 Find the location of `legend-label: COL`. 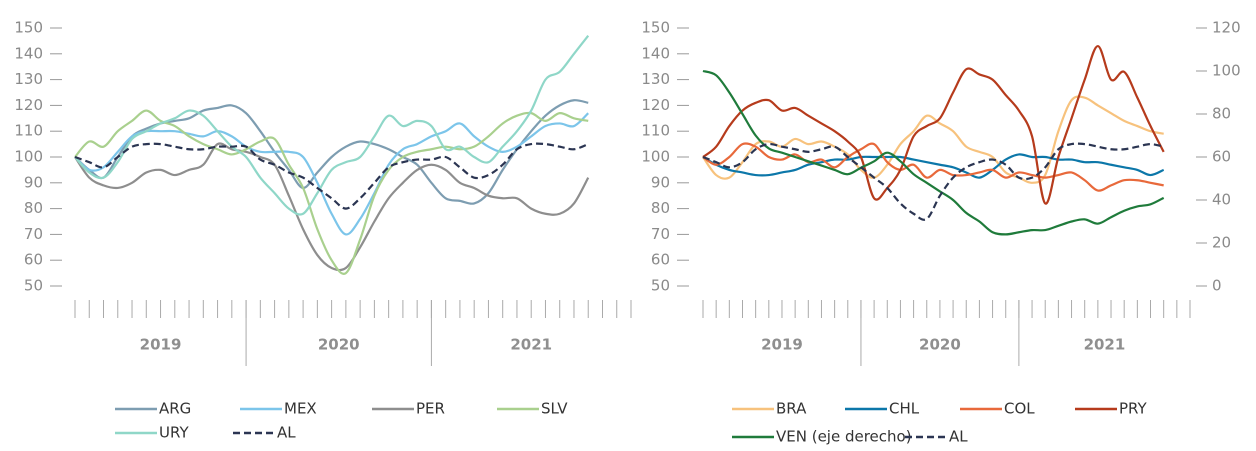

legend-label: COL is located at coordinates (1019, 409).